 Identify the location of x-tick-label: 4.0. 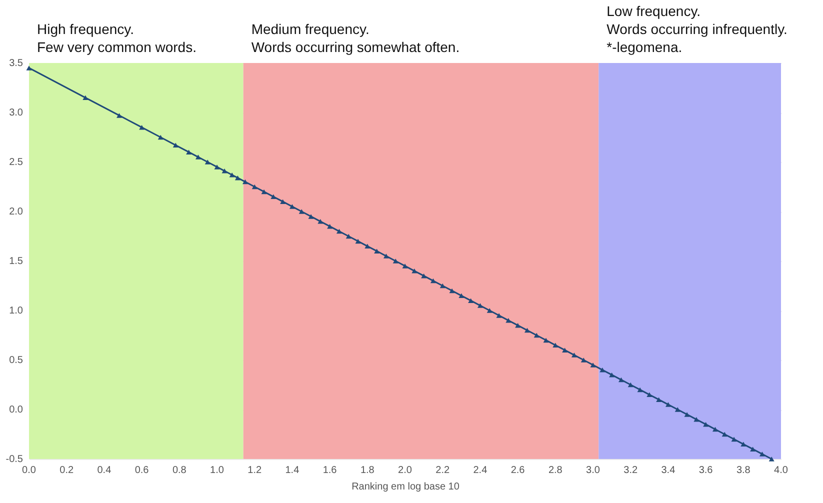
(781, 470).